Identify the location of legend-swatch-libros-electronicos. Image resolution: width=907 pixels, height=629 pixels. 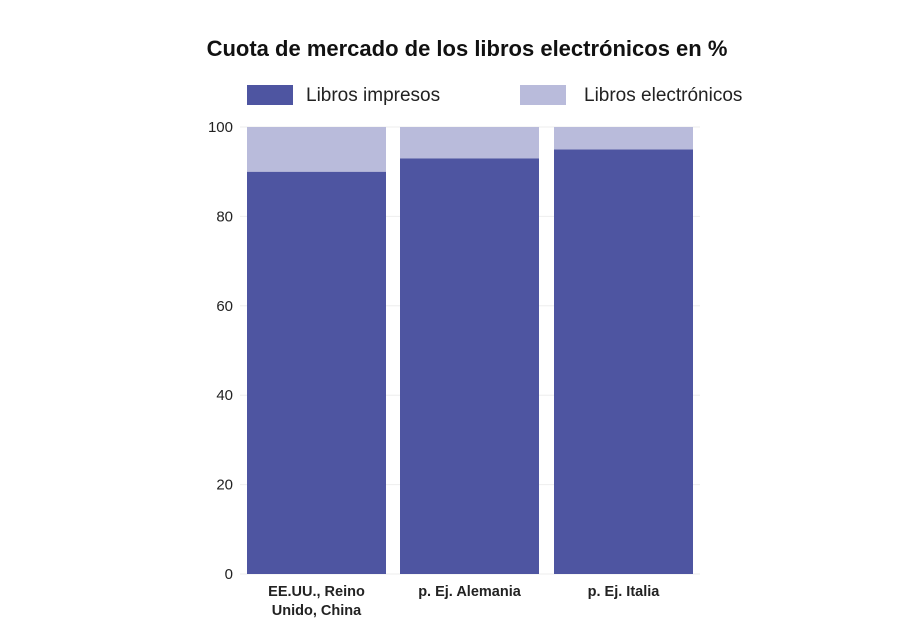
(543, 95).